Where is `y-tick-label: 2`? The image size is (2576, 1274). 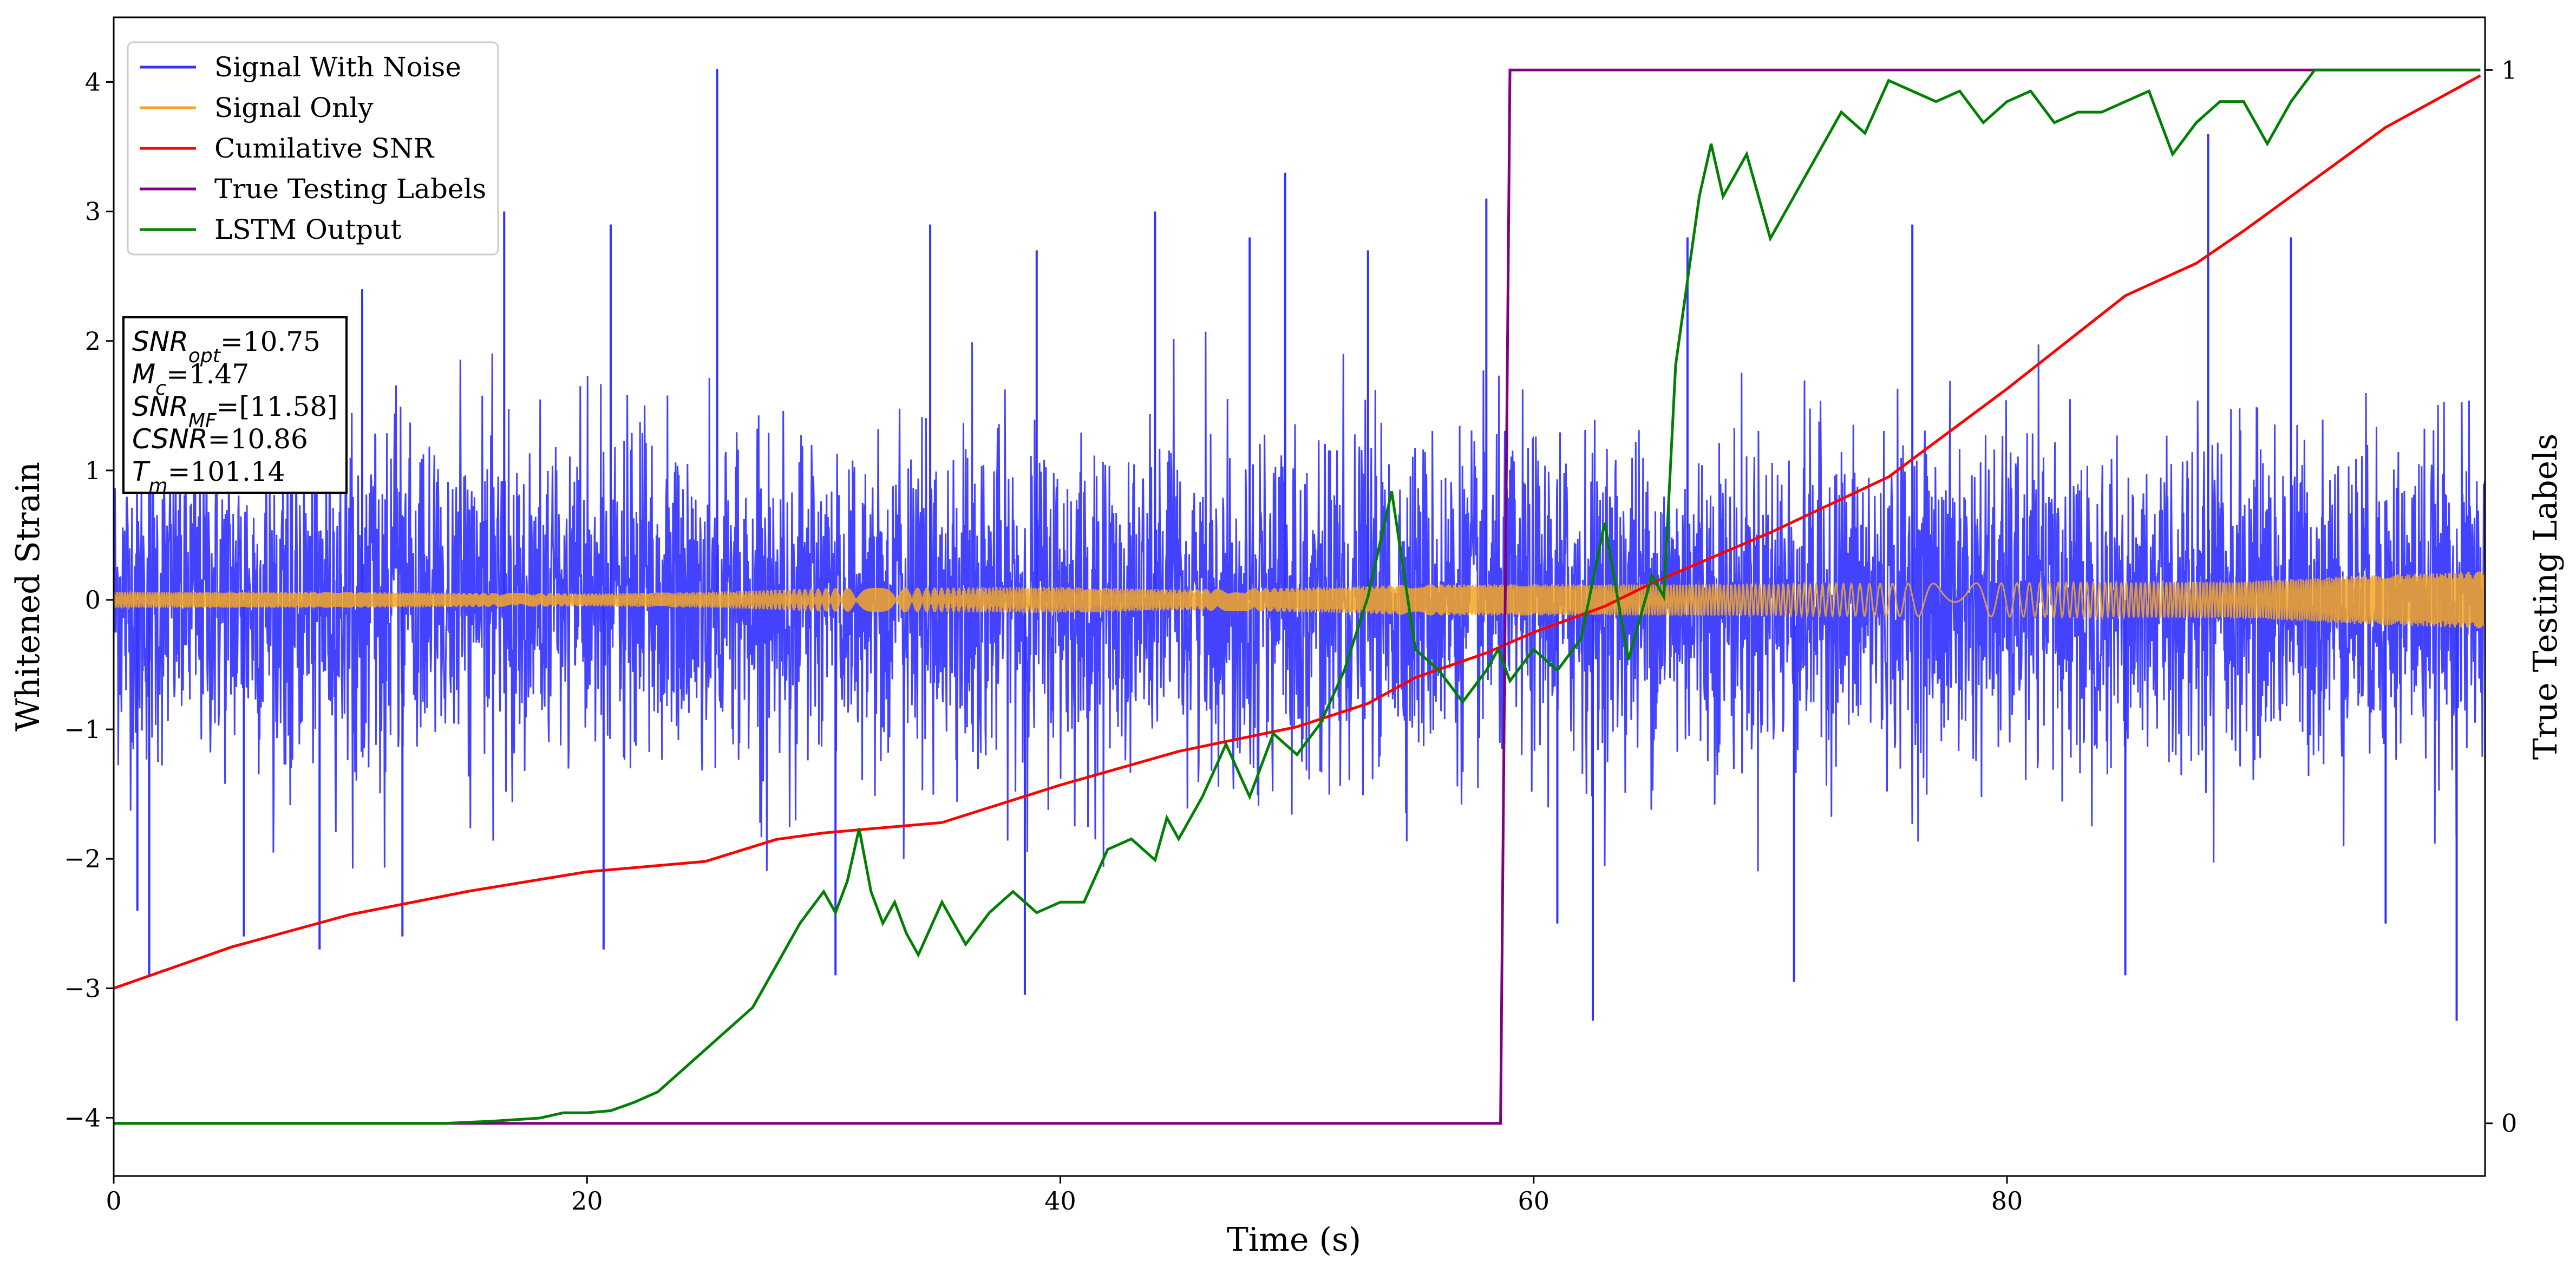
y-tick-label: 2 is located at coordinates (93, 341).